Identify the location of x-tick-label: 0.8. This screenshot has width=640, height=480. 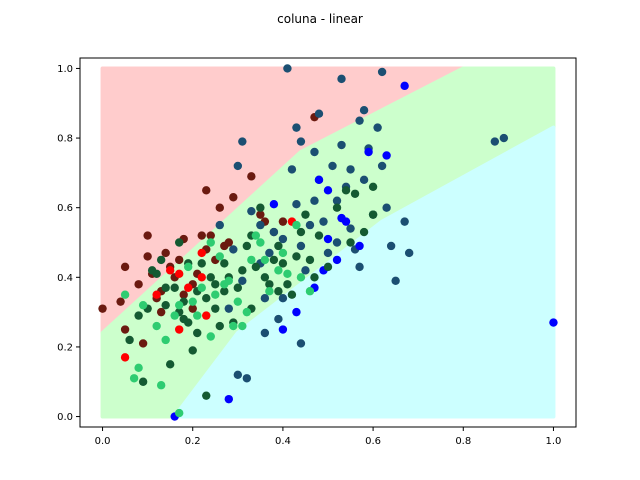
(463, 441).